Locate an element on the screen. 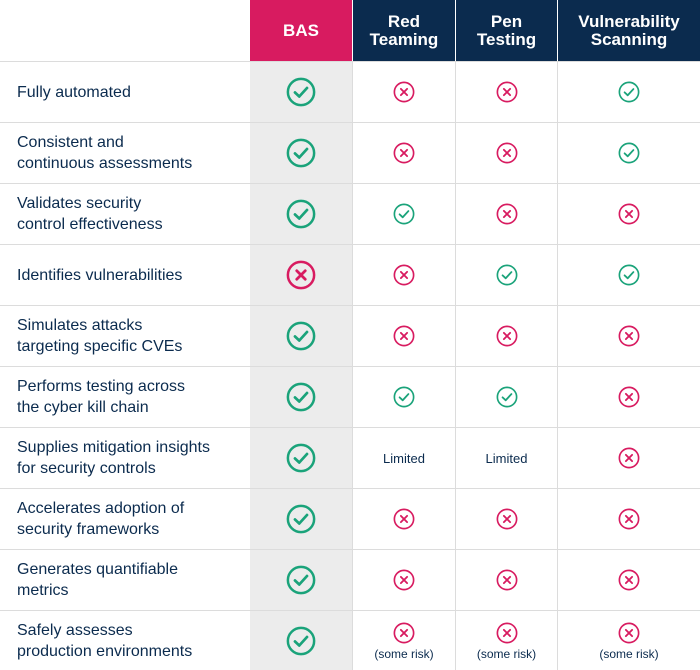 This screenshot has width=700, height=670. cell-vulnerability-scanning: (some risk) is located at coordinates (629, 640).